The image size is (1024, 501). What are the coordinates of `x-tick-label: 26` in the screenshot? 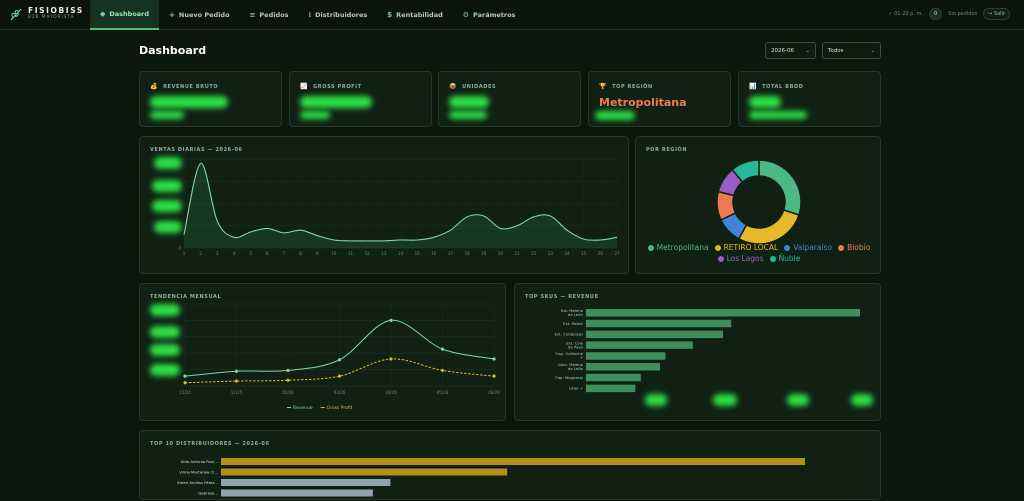 It's located at (601, 253).